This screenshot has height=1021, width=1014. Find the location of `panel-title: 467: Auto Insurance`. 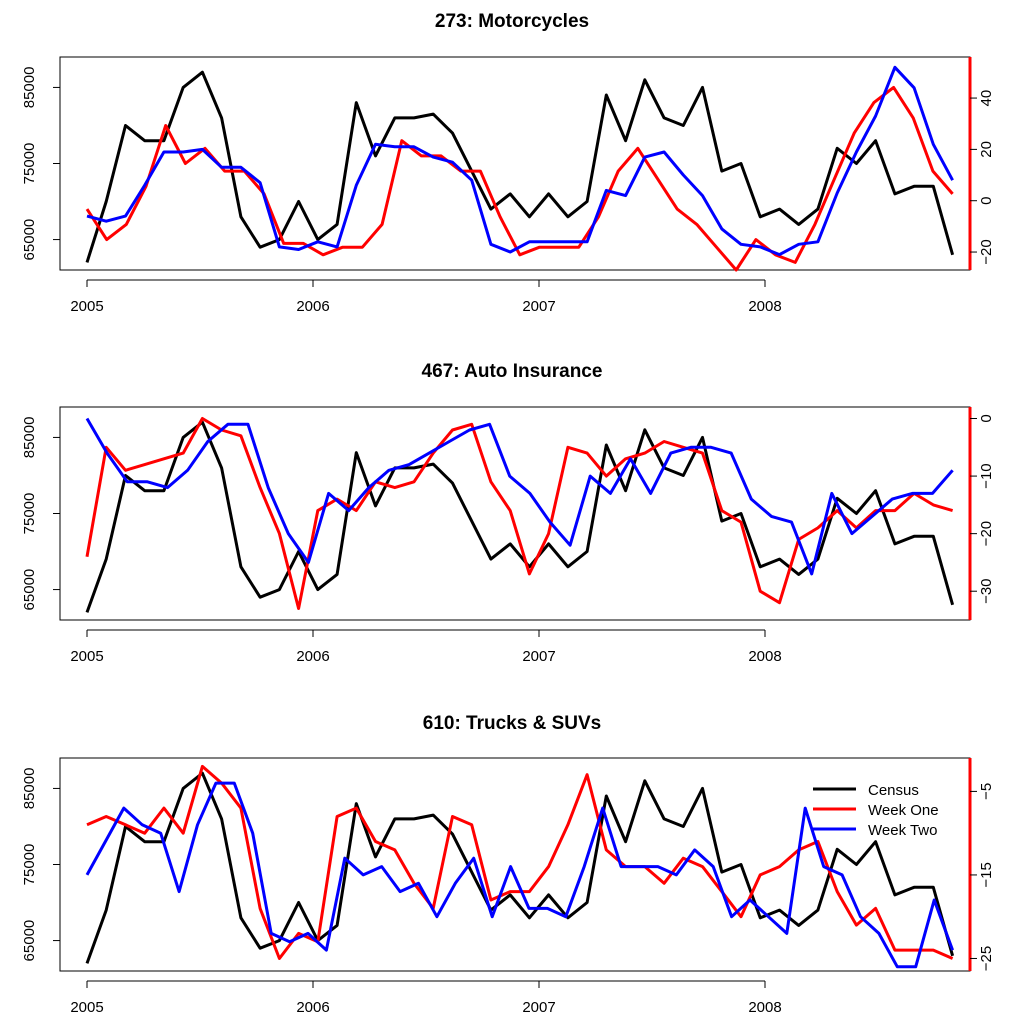

panel-title: 467: Auto Insurance is located at coordinates (512, 371).